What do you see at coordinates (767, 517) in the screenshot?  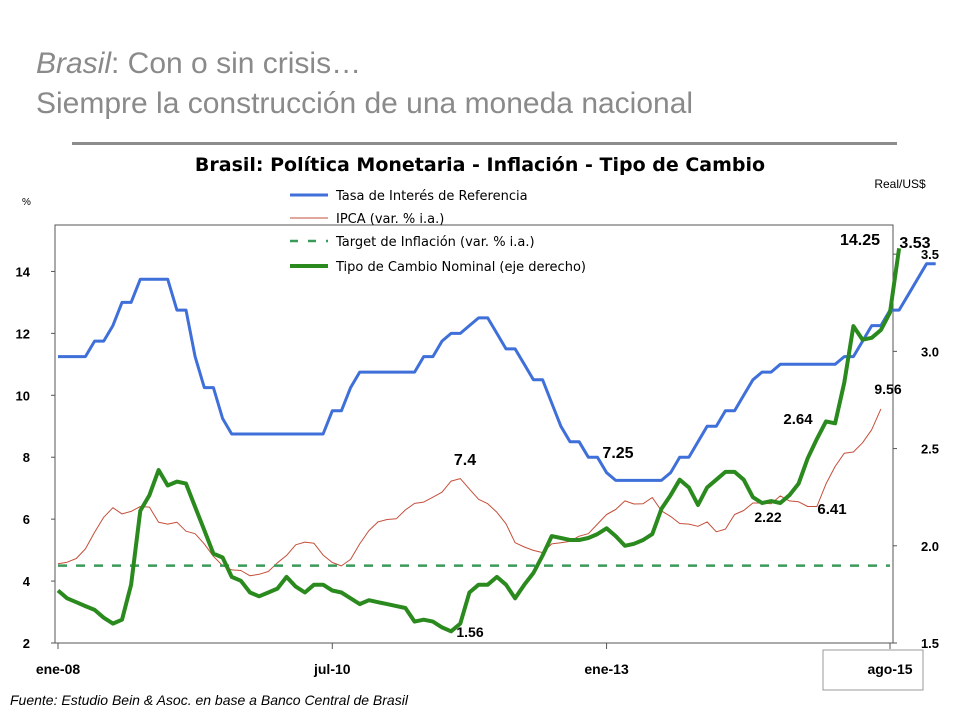 I see `data-annotation: 2.22` at bounding box center [767, 517].